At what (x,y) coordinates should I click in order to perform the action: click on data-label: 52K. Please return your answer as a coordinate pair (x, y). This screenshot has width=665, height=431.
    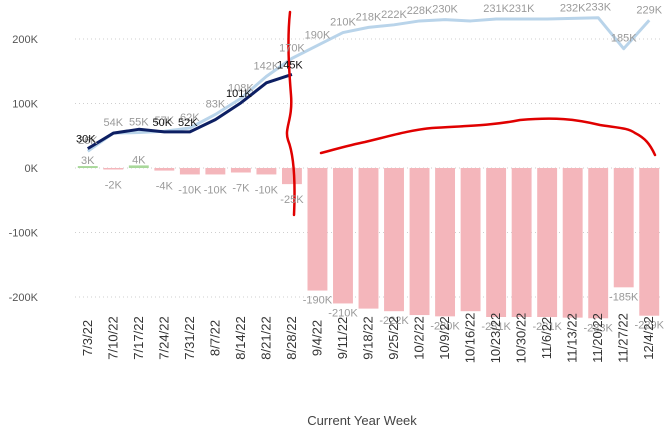
    Looking at the image, I should click on (188, 123).